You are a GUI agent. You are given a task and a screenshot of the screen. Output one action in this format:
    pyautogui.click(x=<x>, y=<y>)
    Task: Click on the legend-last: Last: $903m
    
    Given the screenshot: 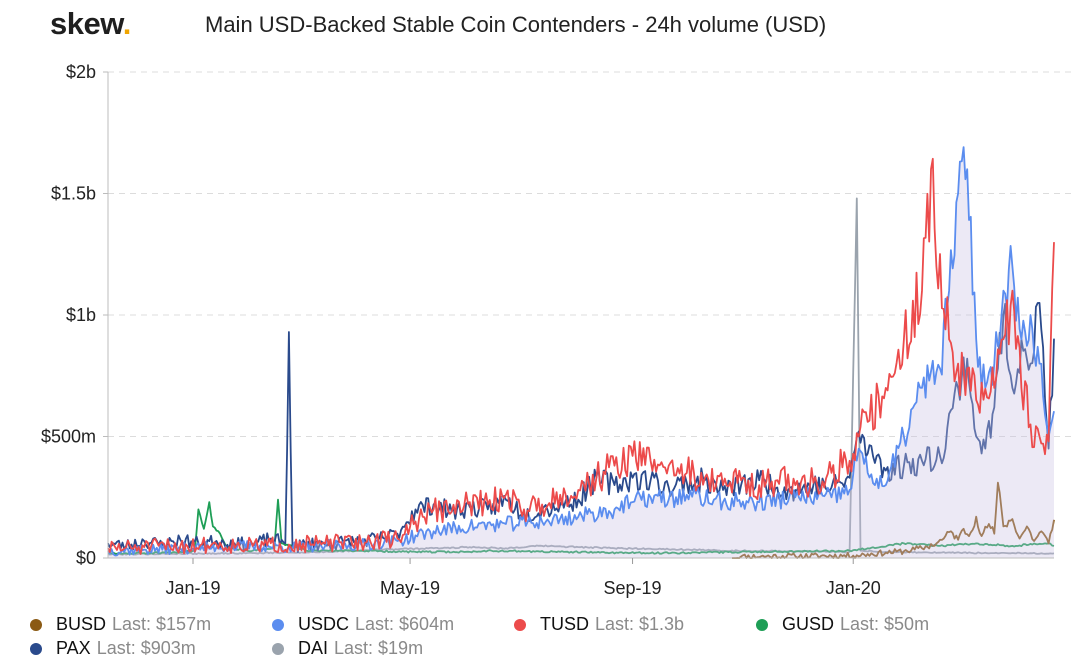 What is the action you would take?
    pyautogui.click(x=146, y=648)
    